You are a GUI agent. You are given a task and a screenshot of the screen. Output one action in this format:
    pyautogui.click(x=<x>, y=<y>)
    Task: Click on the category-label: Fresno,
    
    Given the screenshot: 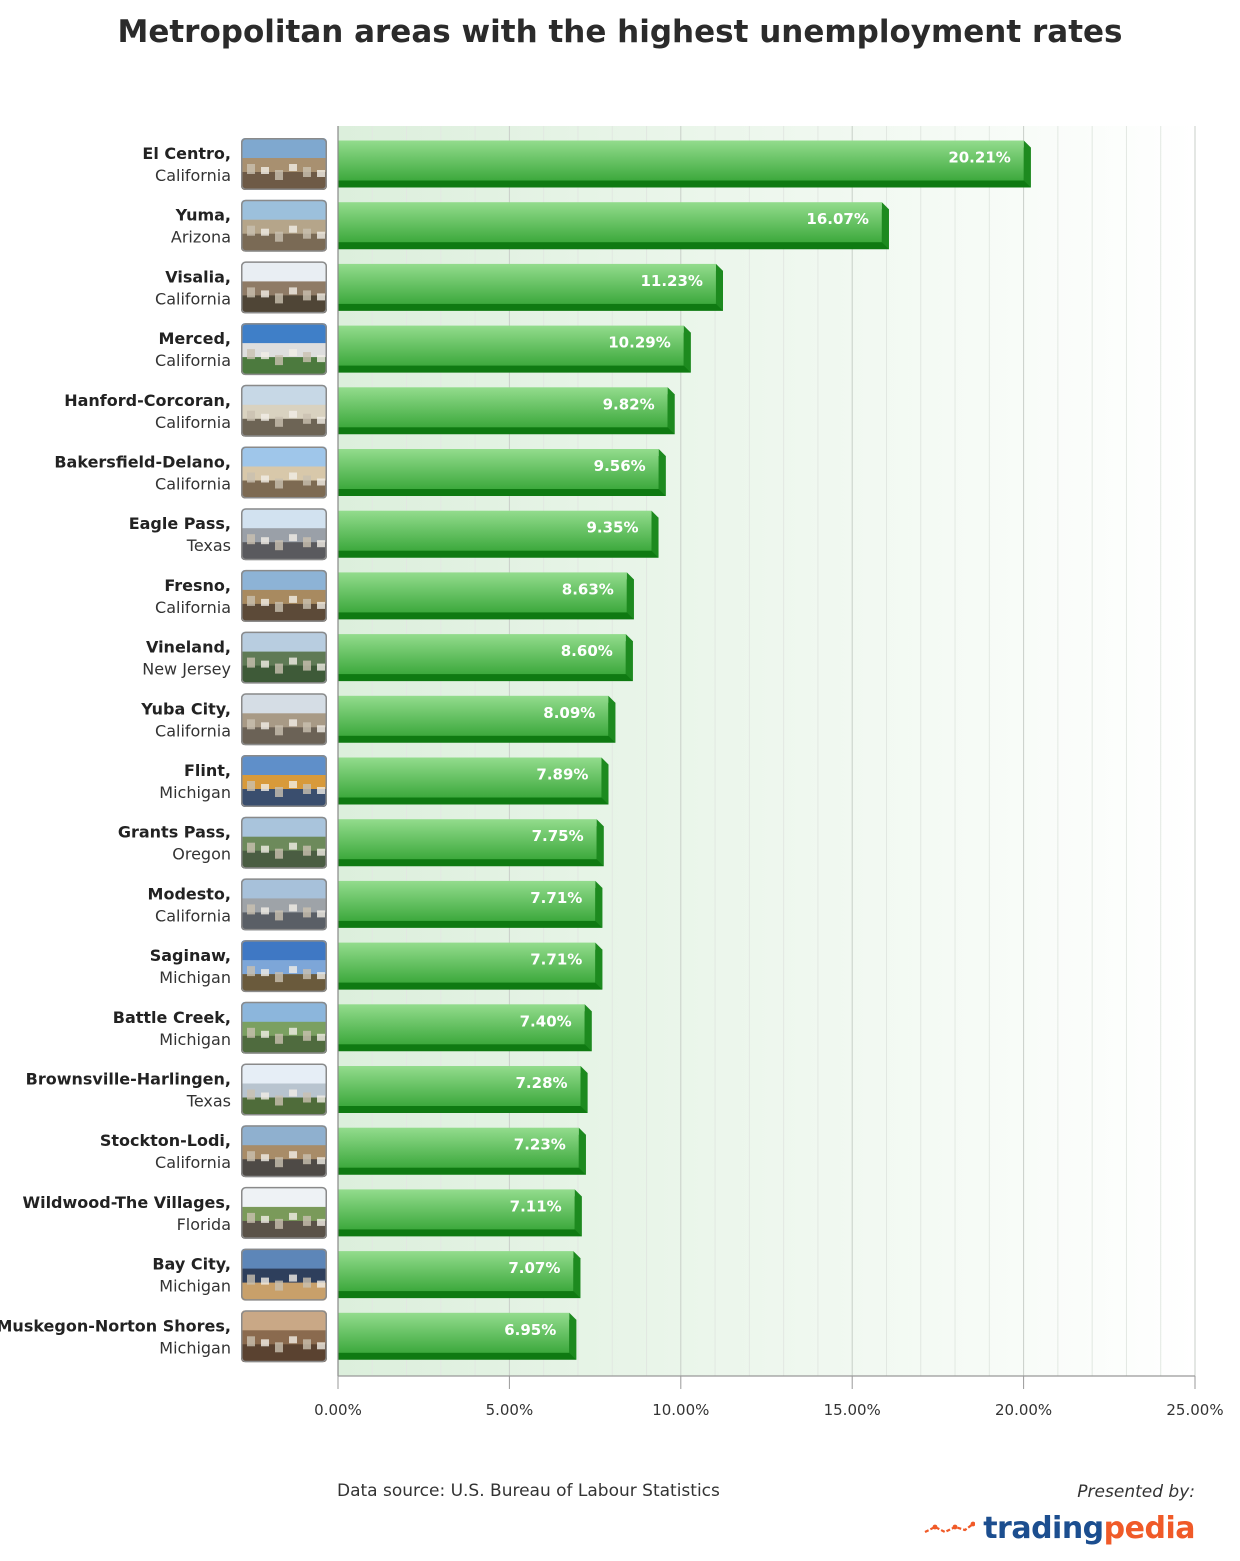 What is the action you would take?
    pyautogui.click(x=197, y=585)
    